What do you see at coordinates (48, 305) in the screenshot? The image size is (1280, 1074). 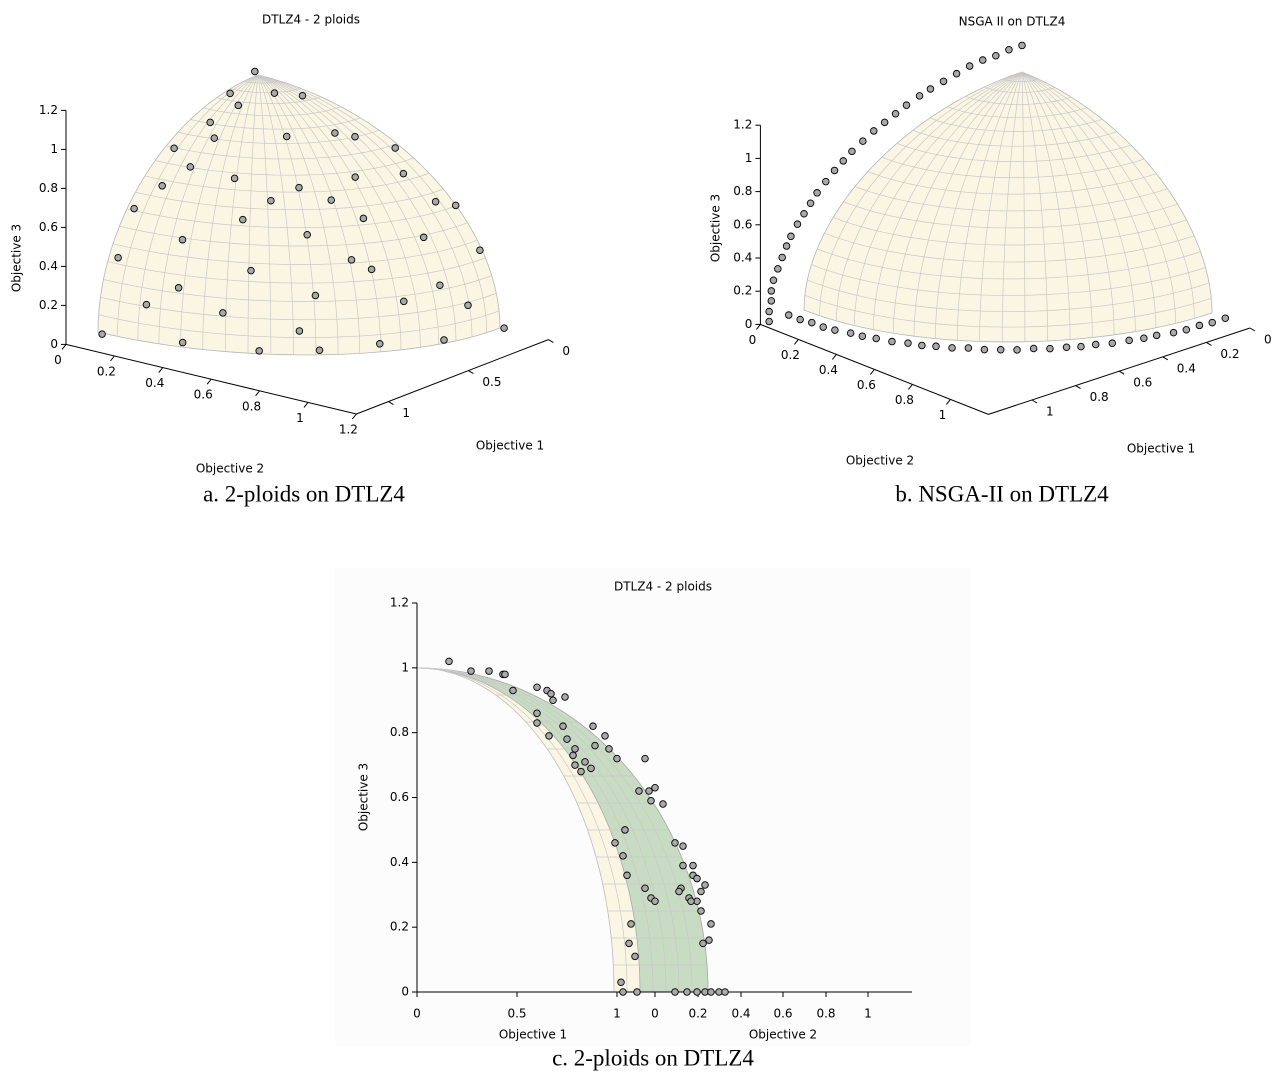 I see `z-tick-label: 0.2` at bounding box center [48, 305].